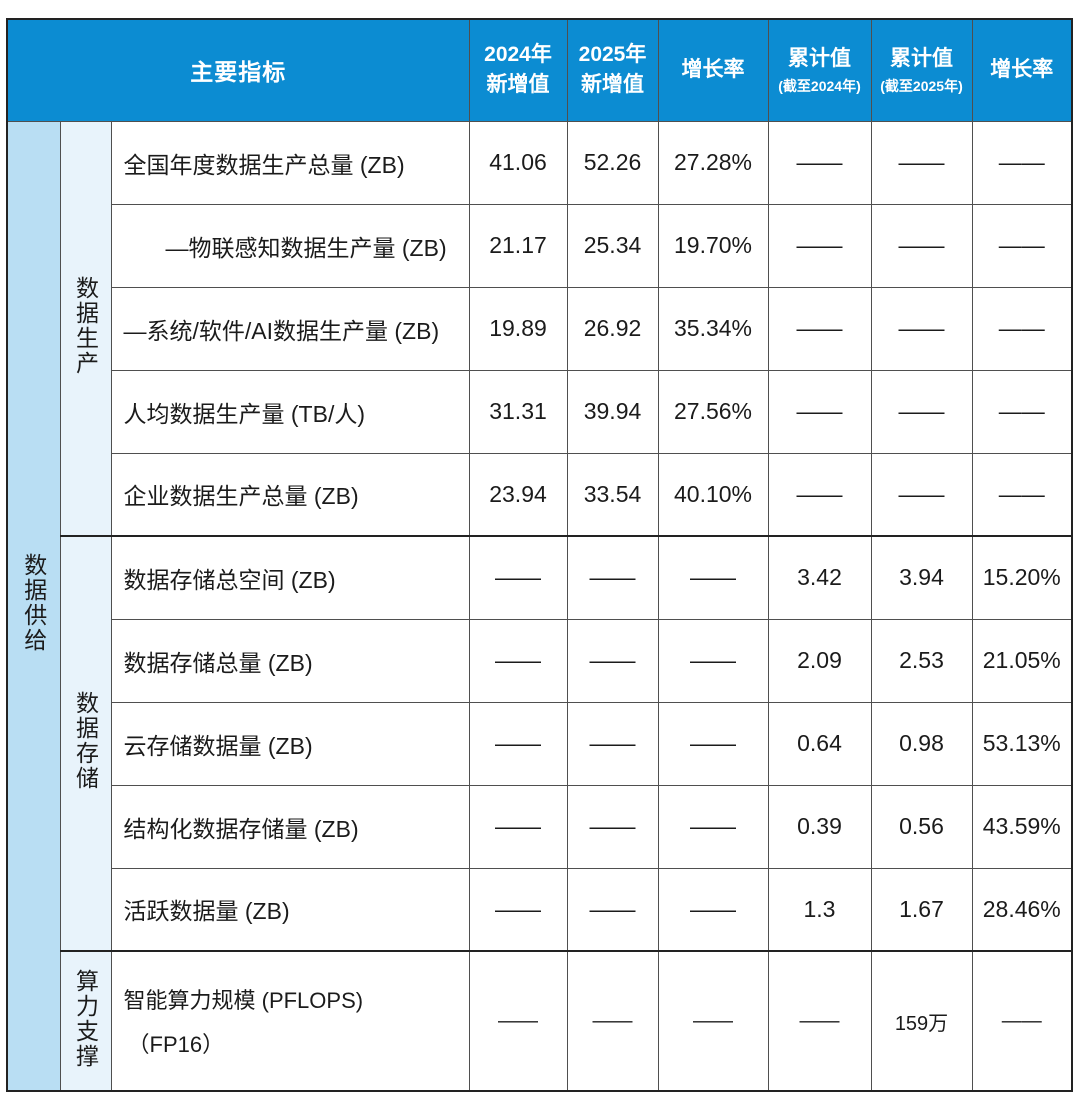 The height and width of the screenshot is (1102, 1080). Describe the element at coordinates (819, 826) in the screenshot. I see `value-cell: 0.39` at that location.